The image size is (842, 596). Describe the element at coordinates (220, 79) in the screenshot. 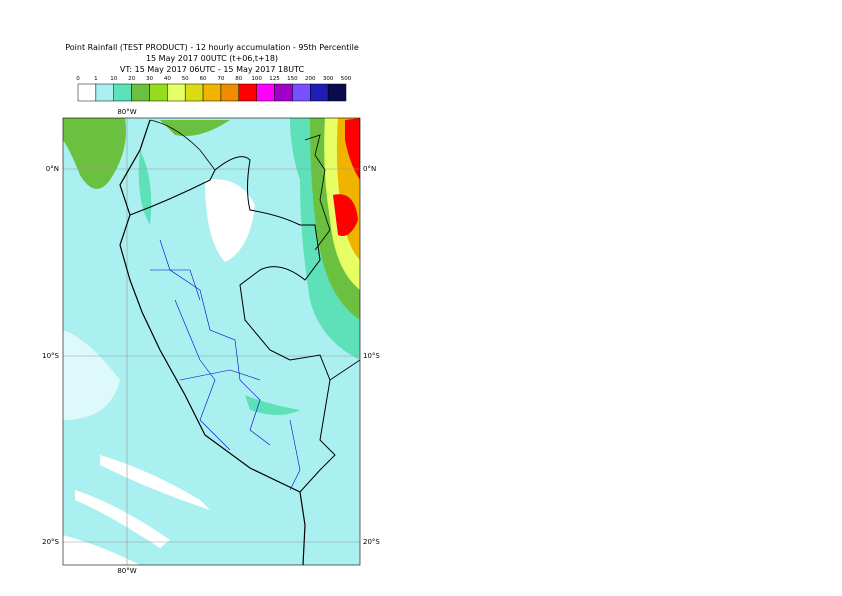

I see `colorbar-label: 70` at that location.